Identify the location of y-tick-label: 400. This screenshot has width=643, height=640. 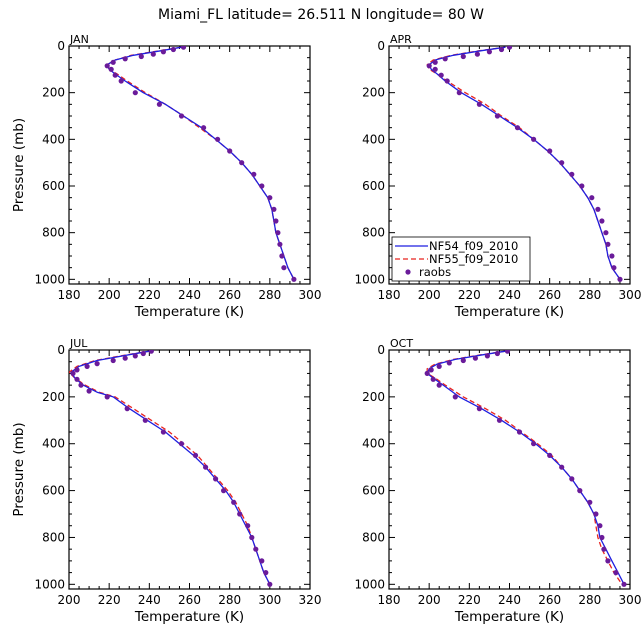
(53, 444).